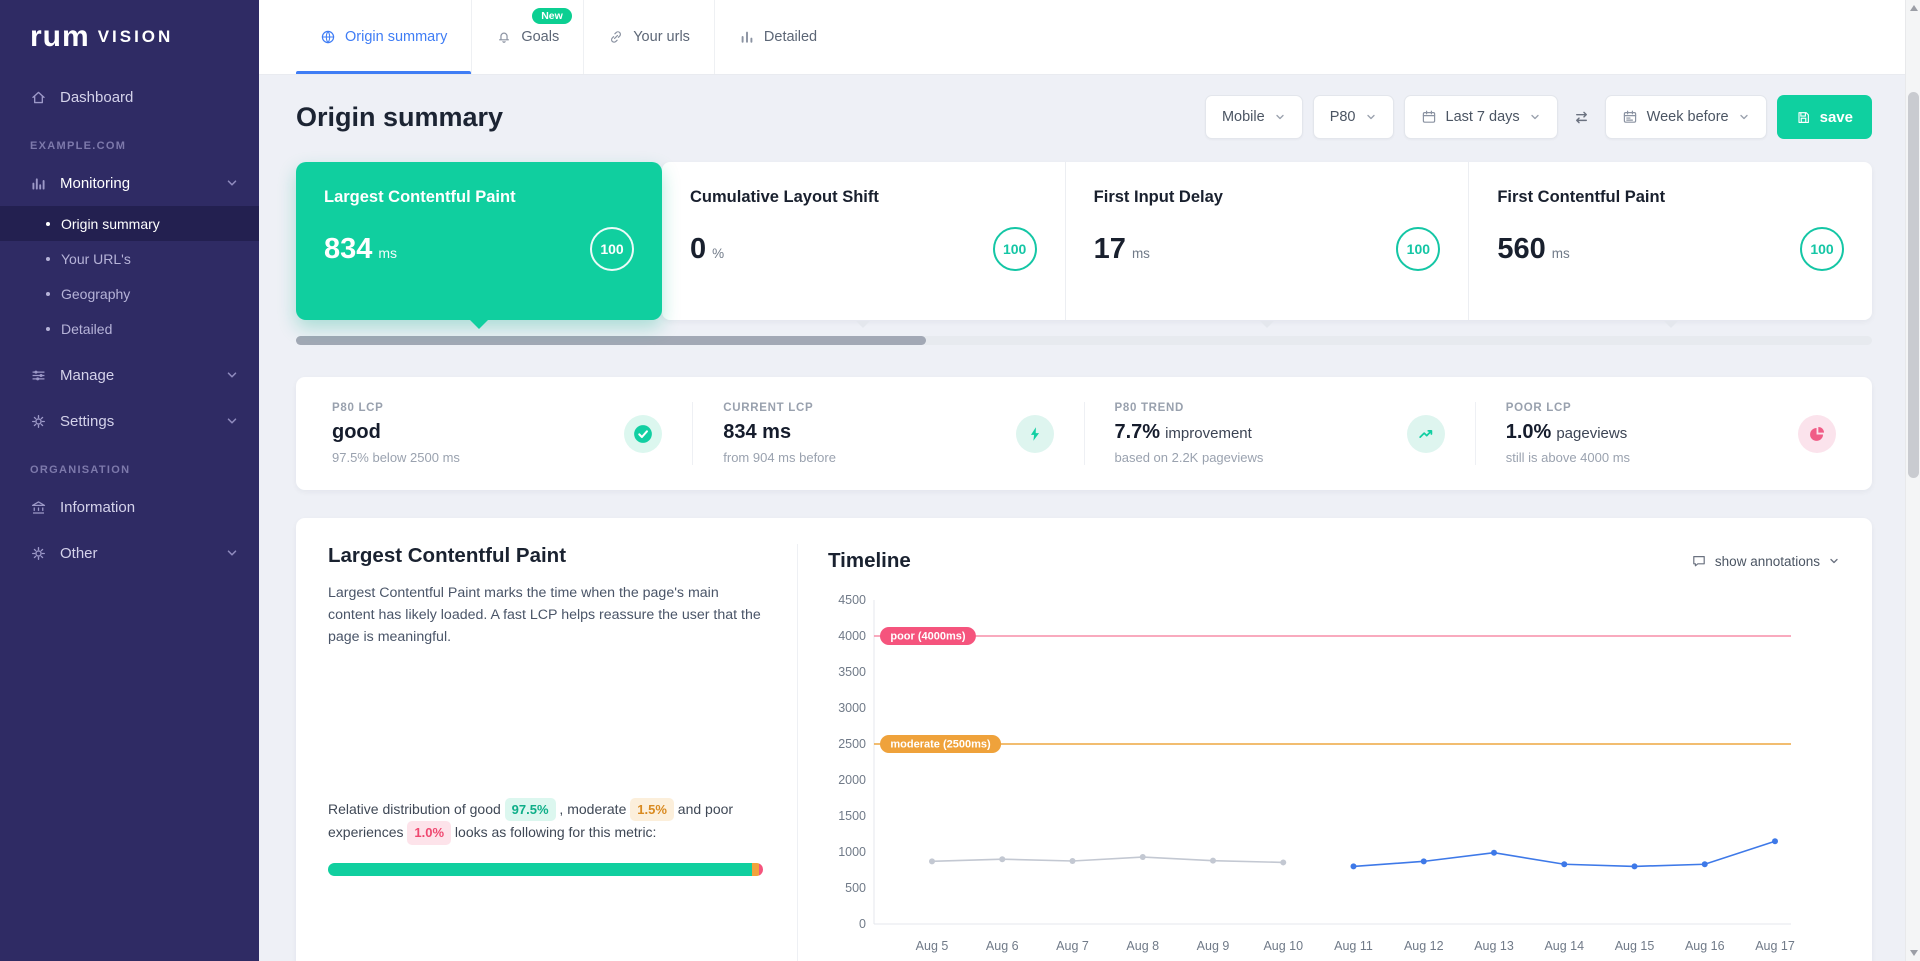 The height and width of the screenshot is (961, 1920). I want to click on tab-origin-summary: Origin summary, so click(384, 37).